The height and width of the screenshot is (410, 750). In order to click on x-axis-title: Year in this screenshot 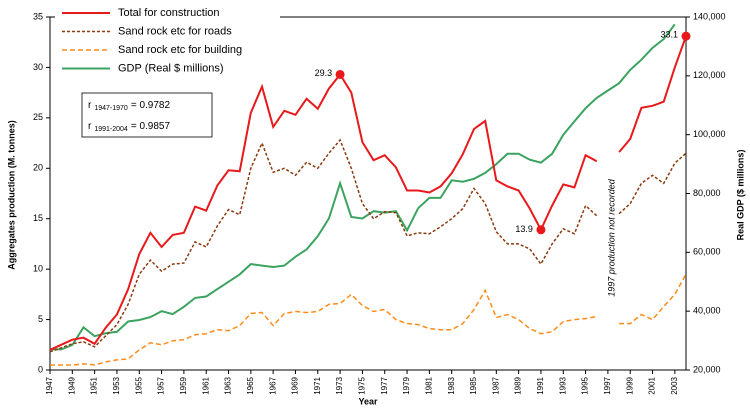, I will do `click(368, 400)`.